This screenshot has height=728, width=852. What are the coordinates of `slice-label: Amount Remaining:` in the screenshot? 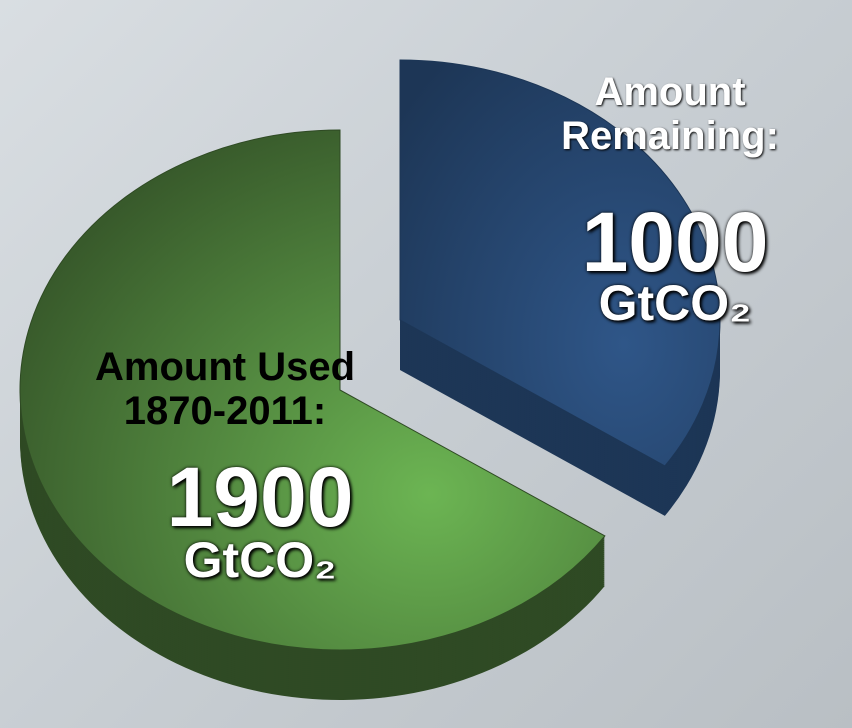 It's located at (670, 114).